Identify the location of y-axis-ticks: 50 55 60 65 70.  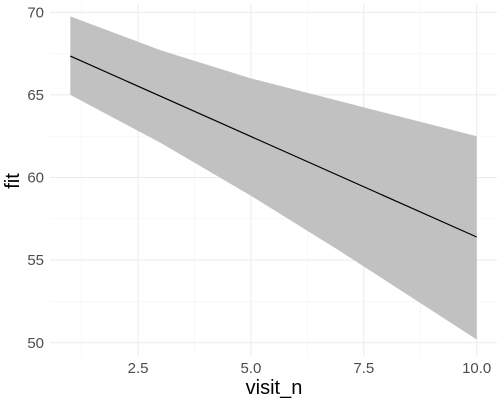
(35, 178).